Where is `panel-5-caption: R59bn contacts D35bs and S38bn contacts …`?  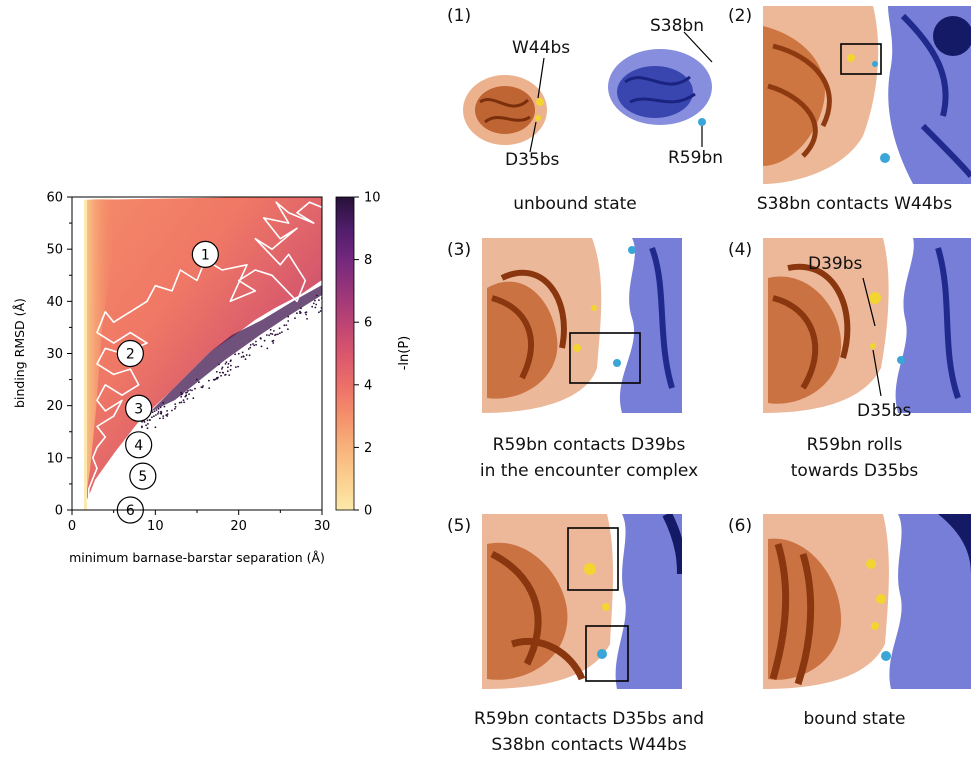 panel-5-caption: R59bn contacts D35bs and S38bn contacts … is located at coordinates (589, 732).